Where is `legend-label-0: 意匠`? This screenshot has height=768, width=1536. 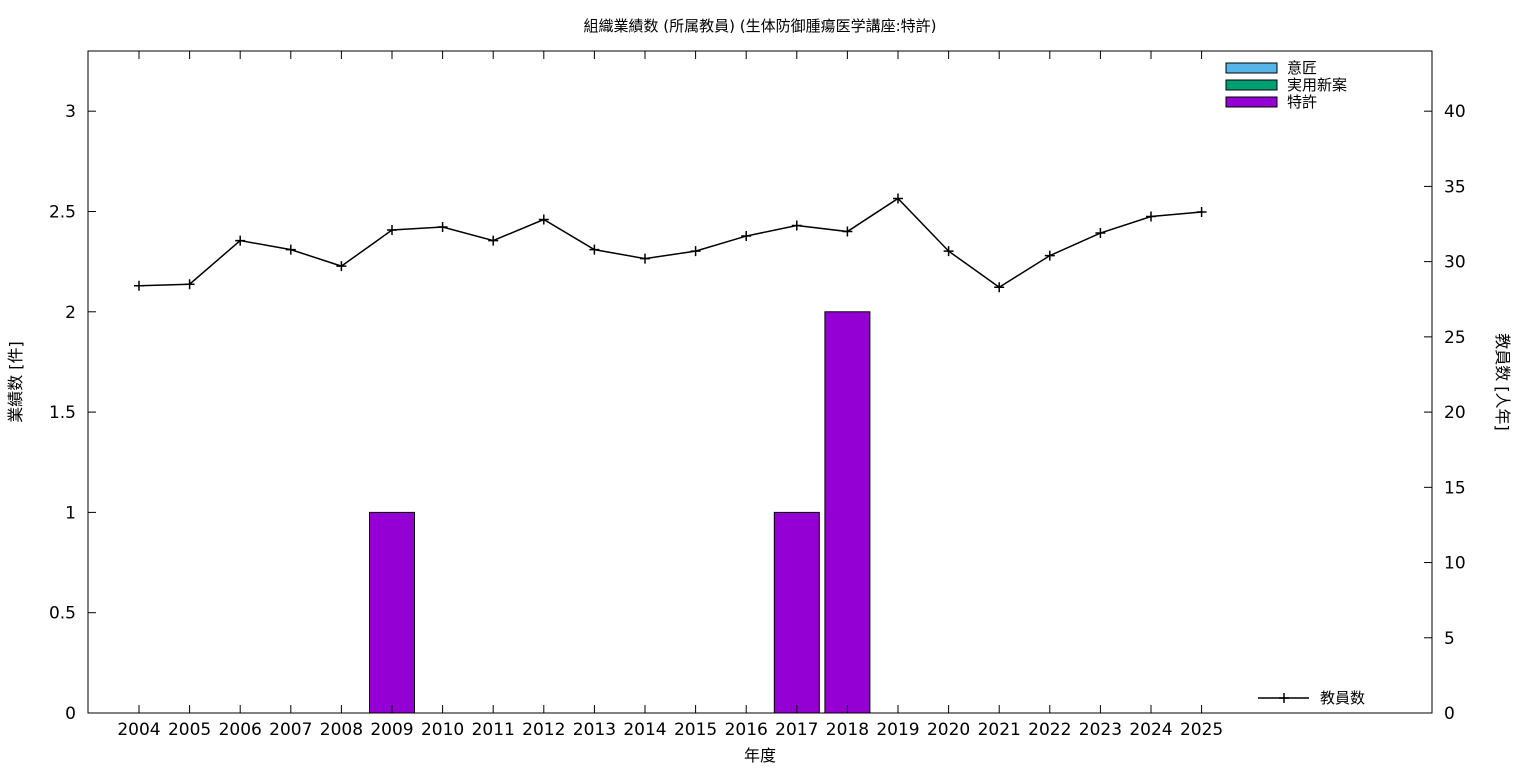 legend-label-0: 意匠 is located at coordinates (1302, 68).